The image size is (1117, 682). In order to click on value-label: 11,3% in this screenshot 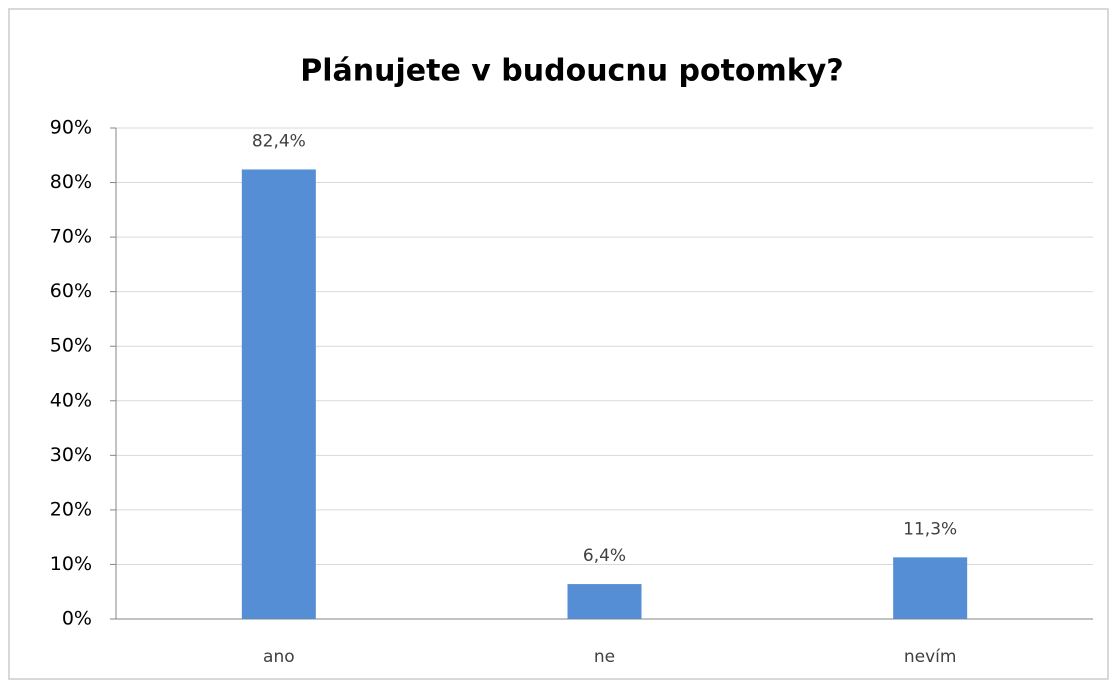, I will do `click(930, 529)`.